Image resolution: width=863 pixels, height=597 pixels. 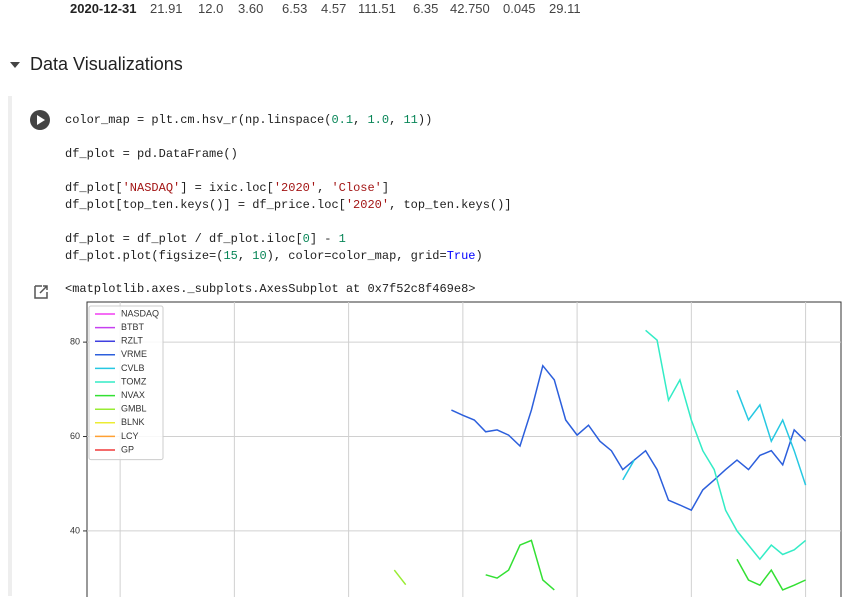 What do you see at coordinates (205, 239) in the screenshot?
I see `code-line: df_plot = df_plot / df_plot.iloc[0] - 1` at bounding box center [205, 239].